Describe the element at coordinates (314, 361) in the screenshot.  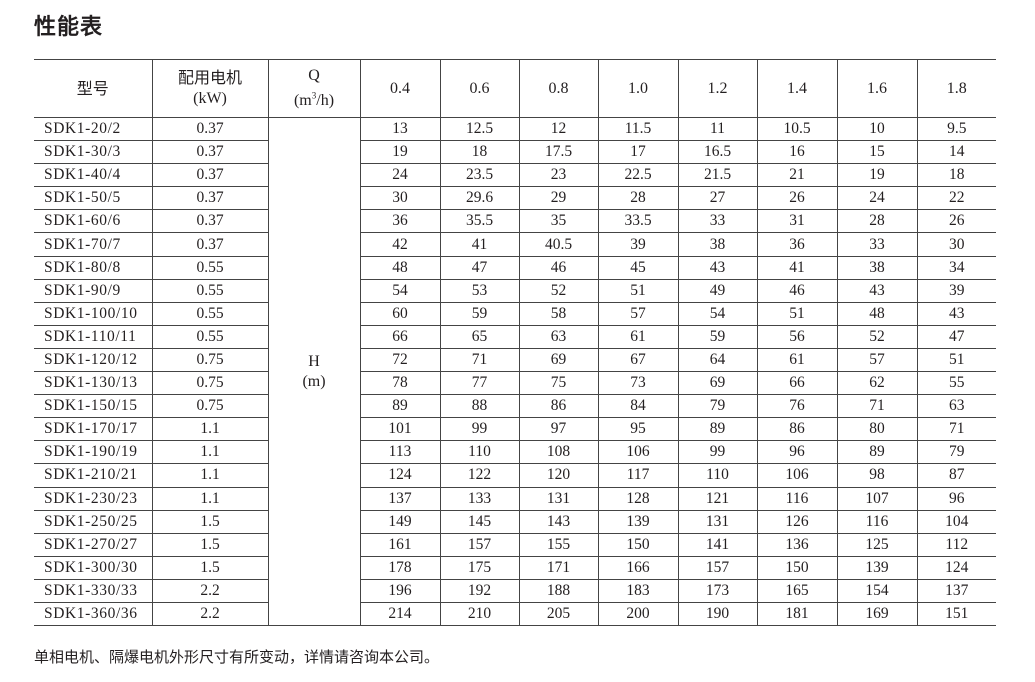
I see `head-label: H` at that location.